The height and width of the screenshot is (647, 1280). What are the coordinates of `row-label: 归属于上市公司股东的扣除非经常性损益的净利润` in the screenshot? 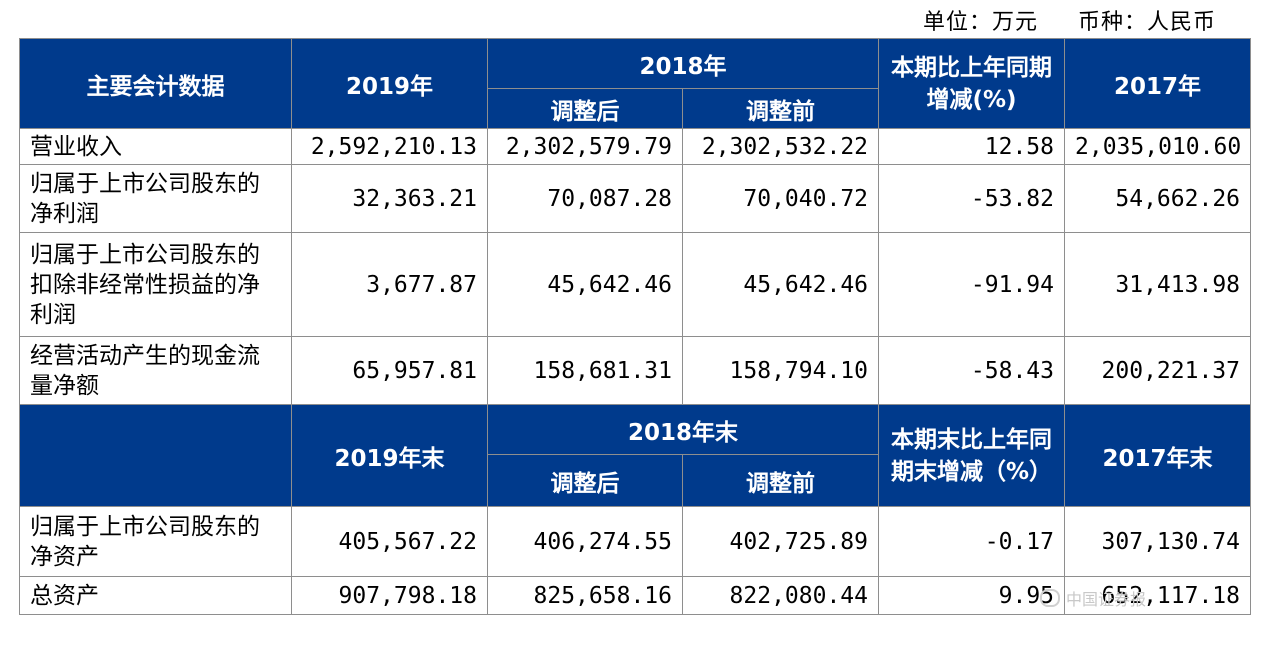 It's located at (155, 284).